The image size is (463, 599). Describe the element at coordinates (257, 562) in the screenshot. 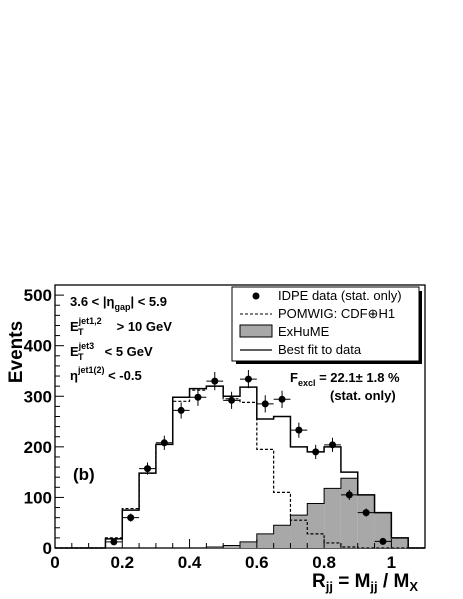

I see `x-tick-label: 0.6` at that location.